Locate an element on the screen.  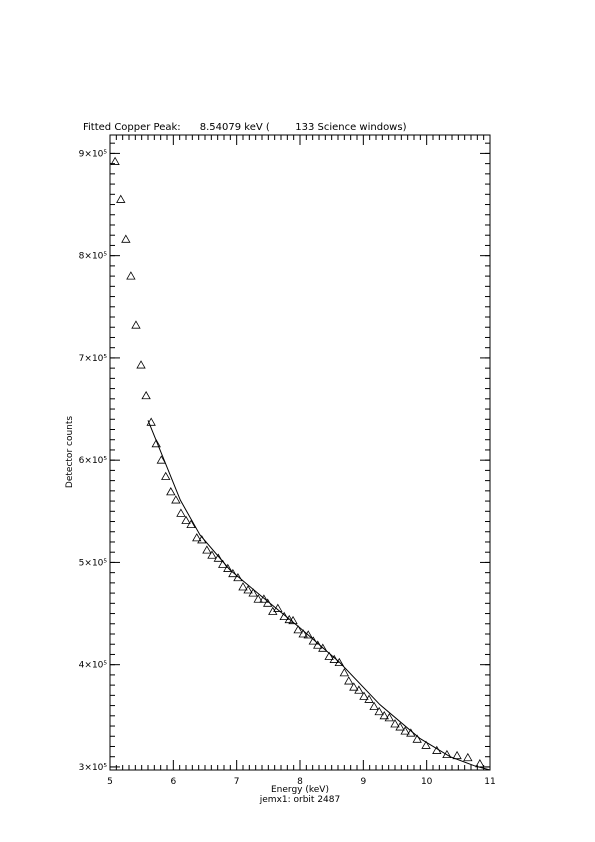
y-tick-label: 4×10⁵ is located at coordinates (93, 666).